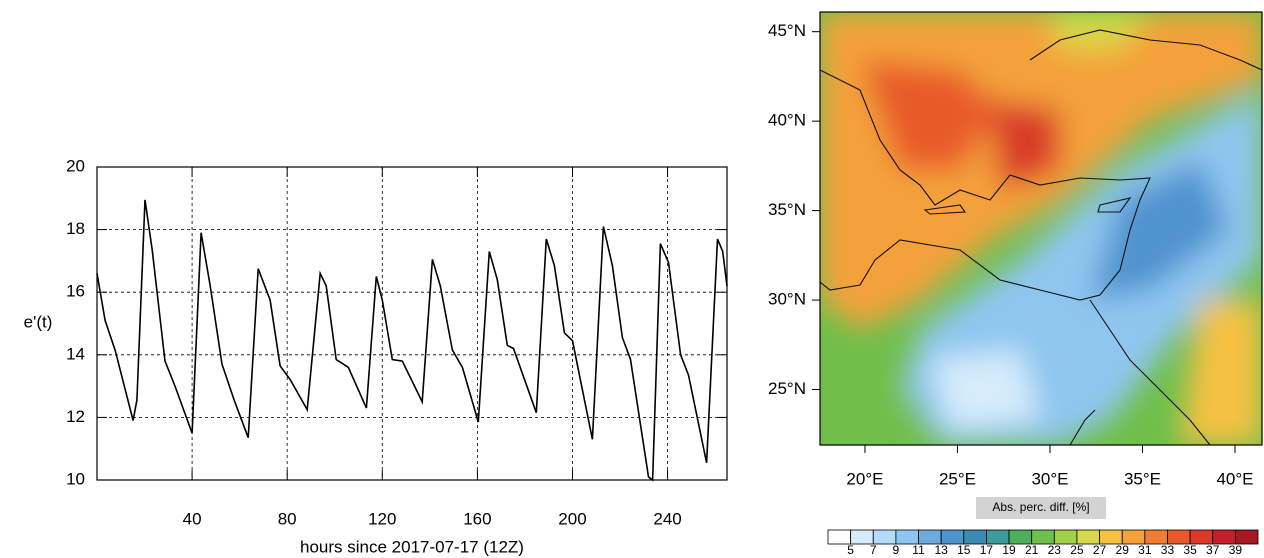  I want to click on x-axis-label: hours since 2017-07-17 (12Z), so click(412, 546).